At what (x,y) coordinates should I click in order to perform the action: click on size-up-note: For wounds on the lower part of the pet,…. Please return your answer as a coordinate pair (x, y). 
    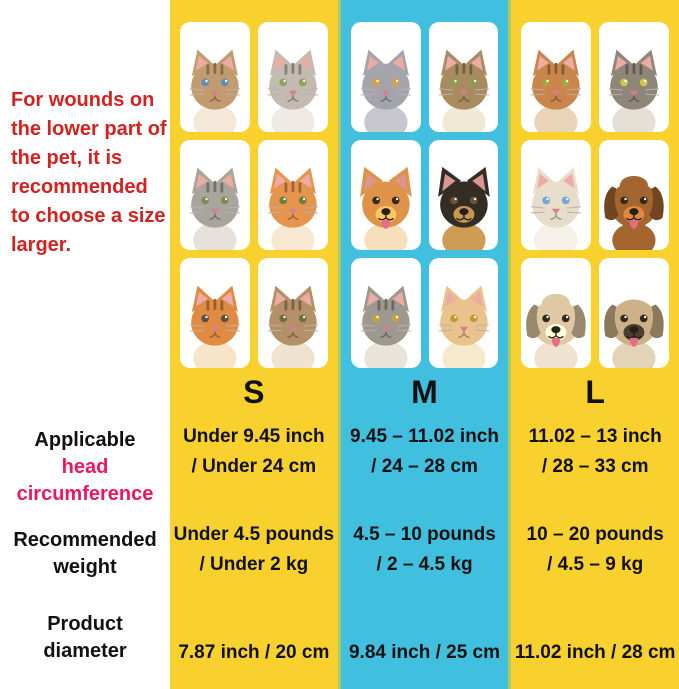
    Looking at the image, I should click on (89, 172).